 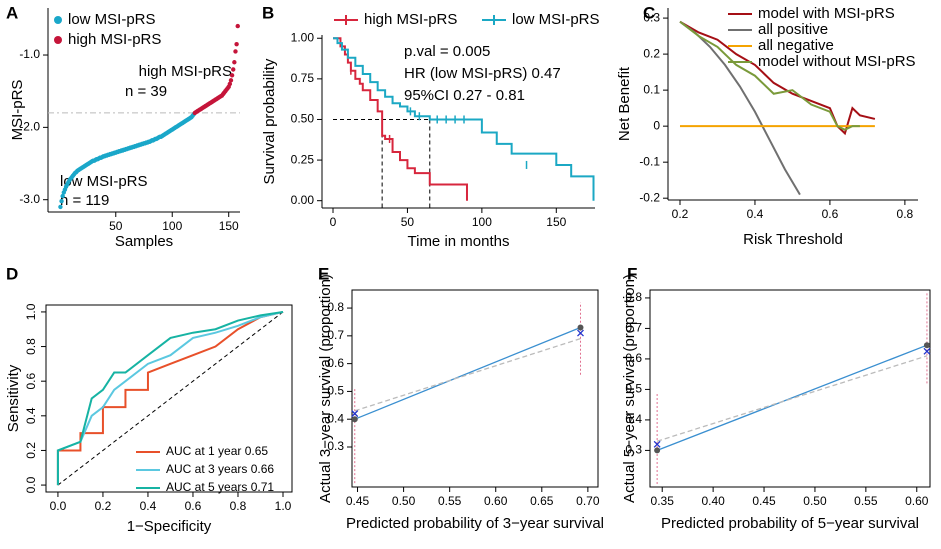 I want to click on y-tick-label: -2.0, so click(x=29, y=127).